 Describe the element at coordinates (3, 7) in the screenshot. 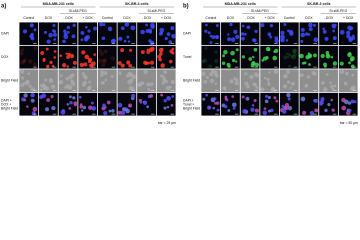

I see `panel-label: a)` at that location.